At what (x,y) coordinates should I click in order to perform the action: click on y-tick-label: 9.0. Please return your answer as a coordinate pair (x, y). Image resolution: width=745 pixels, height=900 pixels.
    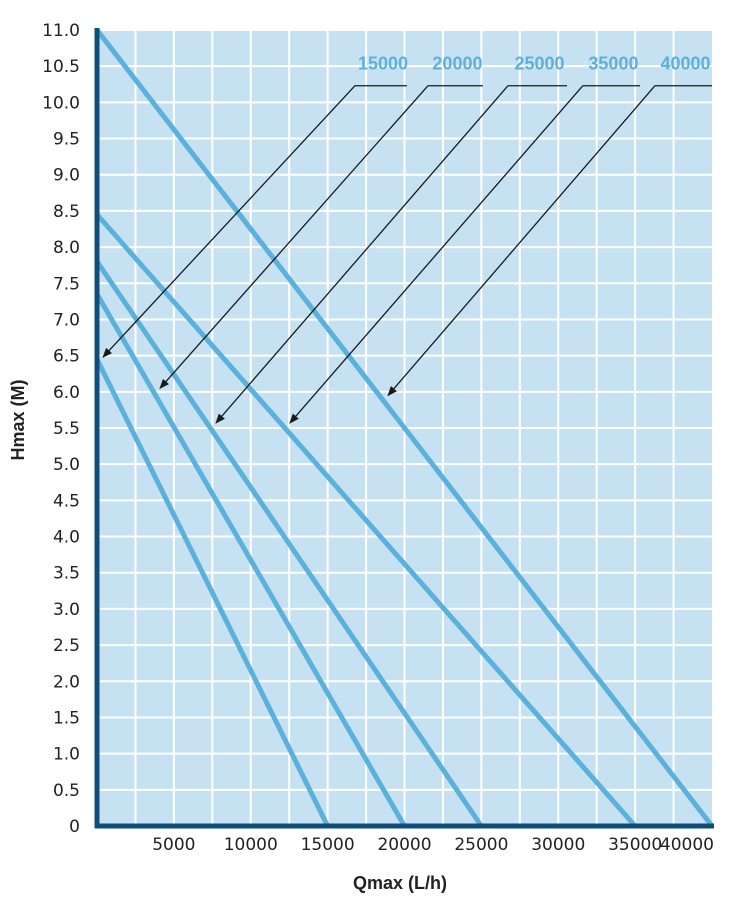
    Looking at the image, I should click on (66, 176).